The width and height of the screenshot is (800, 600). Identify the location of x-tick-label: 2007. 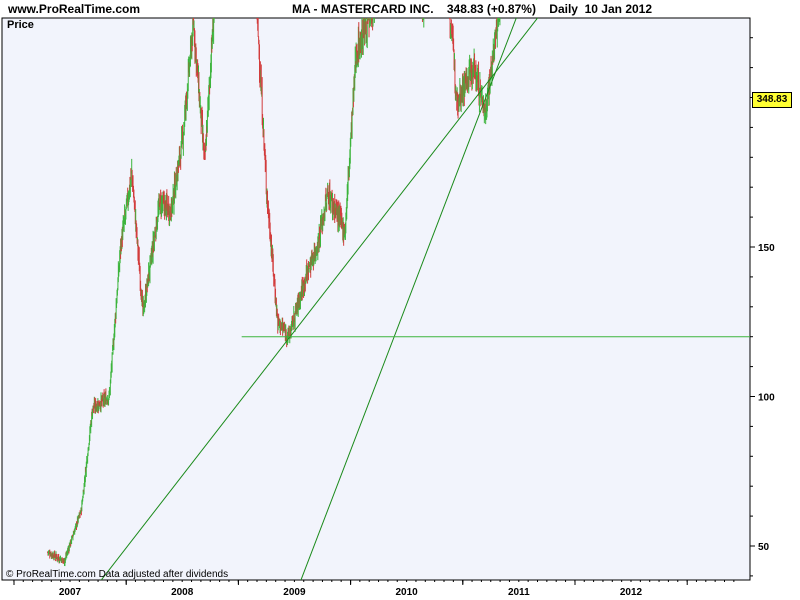
(70, 592).